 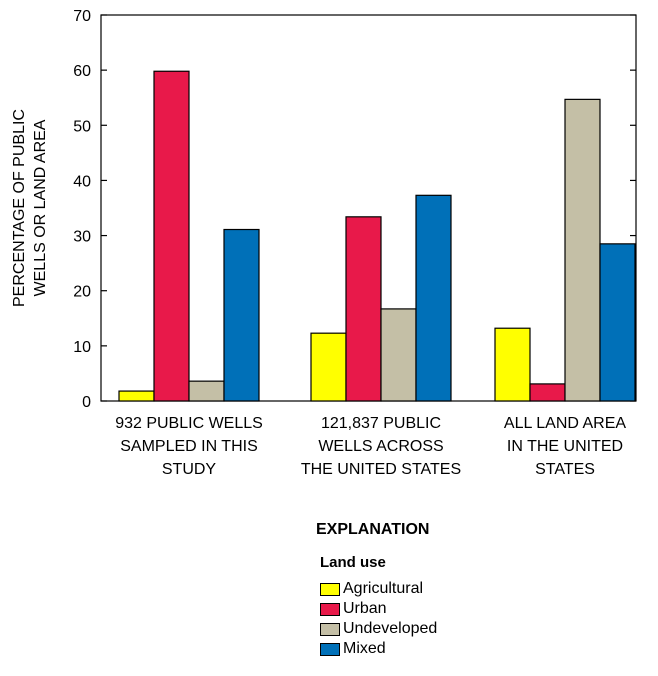 What do you see at coordinates (82, 237) in the screenshot?
I see `y-tick-label: 30` at bounding box center [82, 237].